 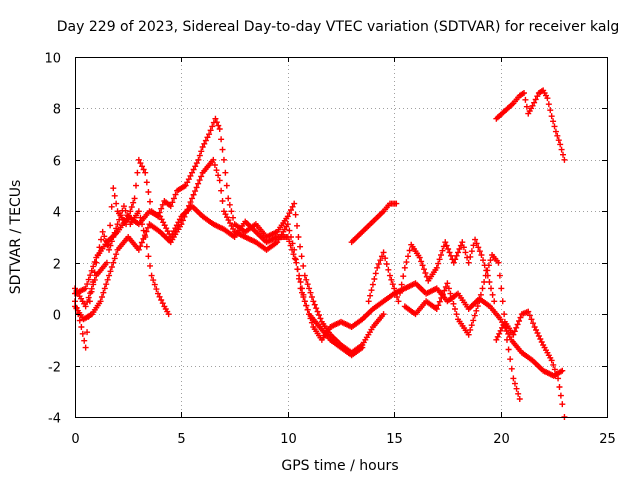 What do you see at coordinates (501, 439) in the screenshot?
I see `x-tick-label: 20` at bounding box center [501, 439].